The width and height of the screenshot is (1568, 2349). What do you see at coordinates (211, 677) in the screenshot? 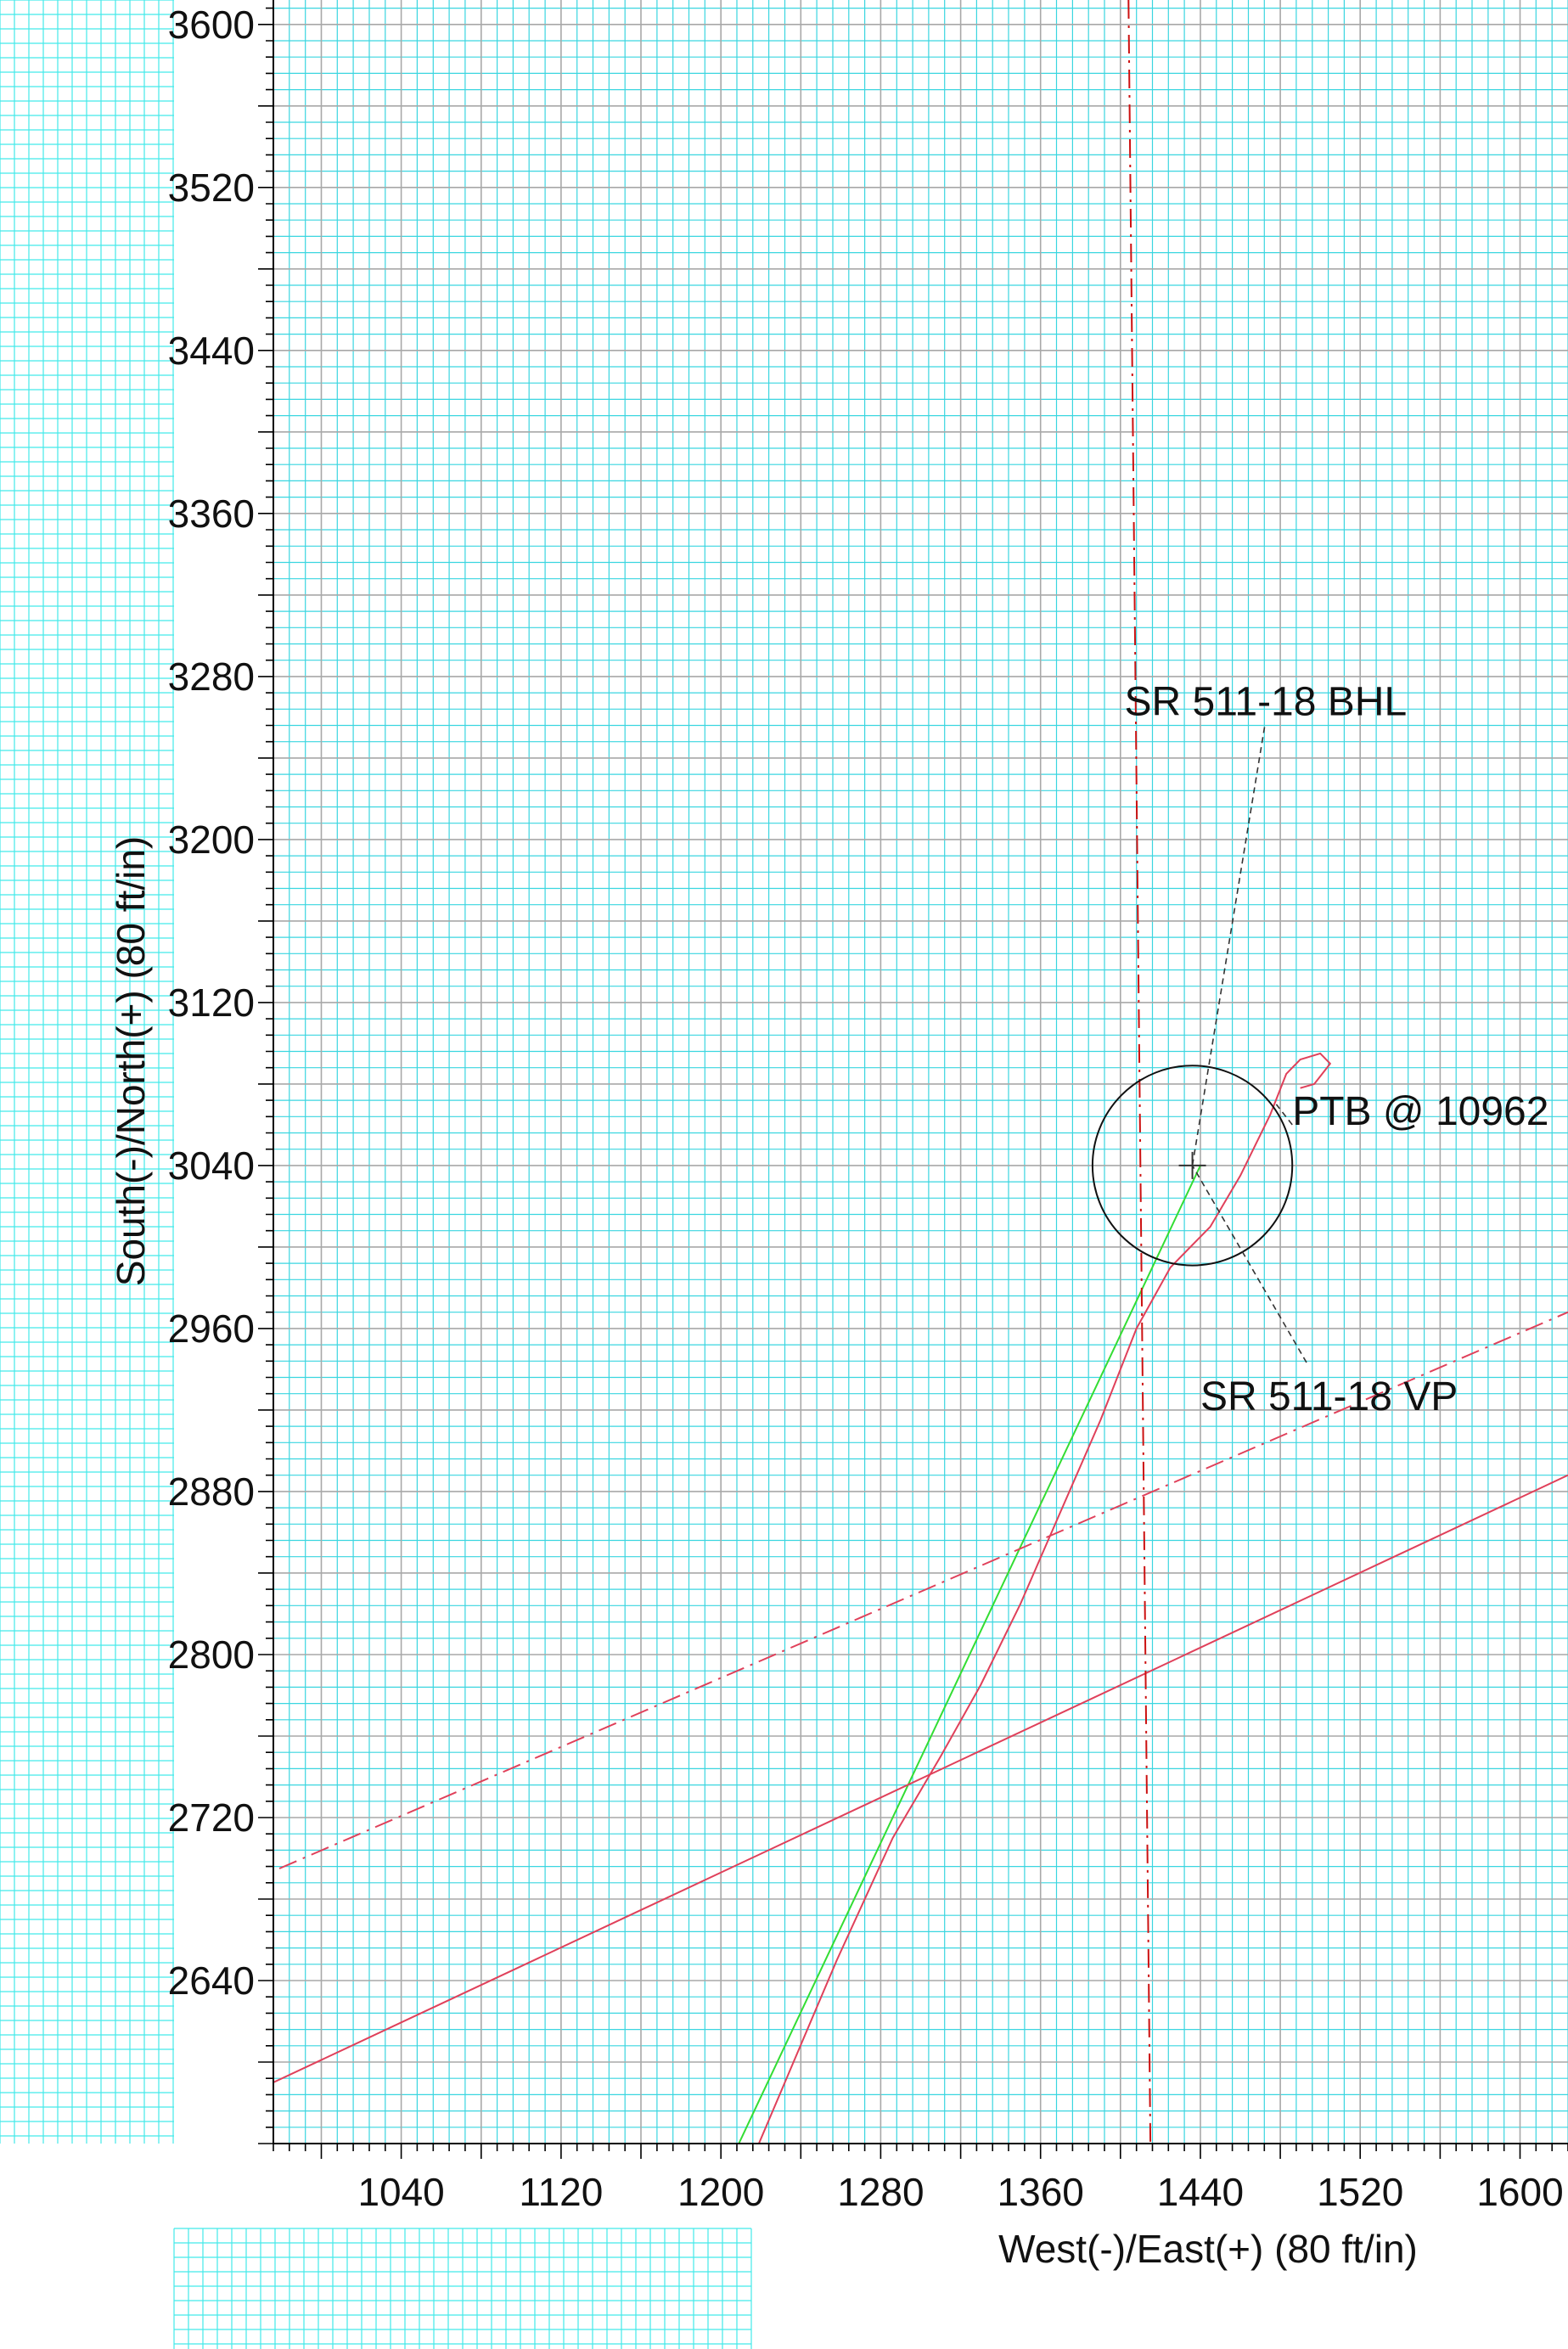
I see `y-tick-label: 3280` at bounding box center [211, 677].